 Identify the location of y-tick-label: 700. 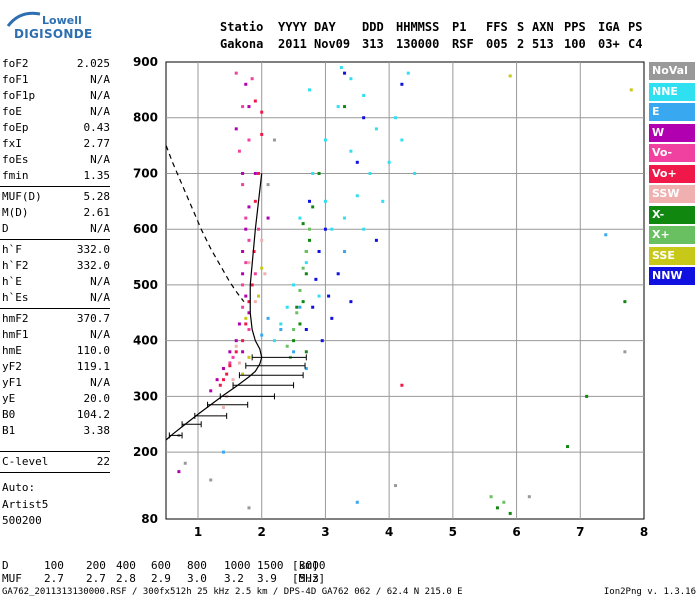
(145, 173).